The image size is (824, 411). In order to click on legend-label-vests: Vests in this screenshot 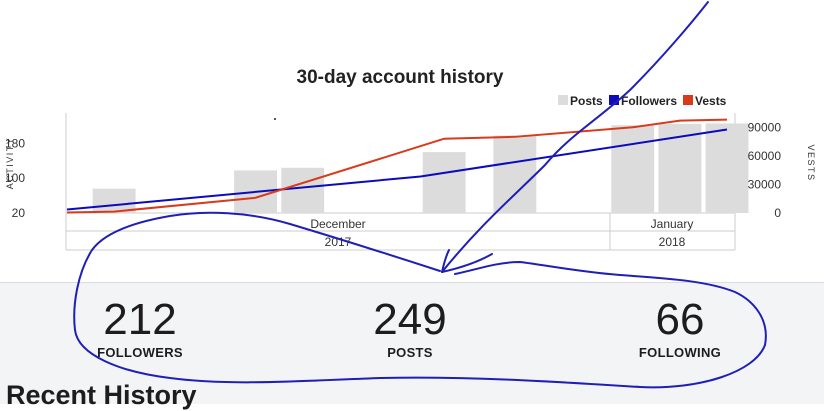, I will do `click(711, 101)`.